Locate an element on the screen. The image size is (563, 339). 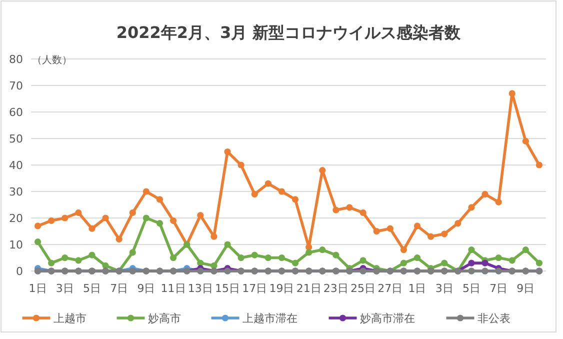
x-tick-label: 19日 is located at coordinates (281, 288).